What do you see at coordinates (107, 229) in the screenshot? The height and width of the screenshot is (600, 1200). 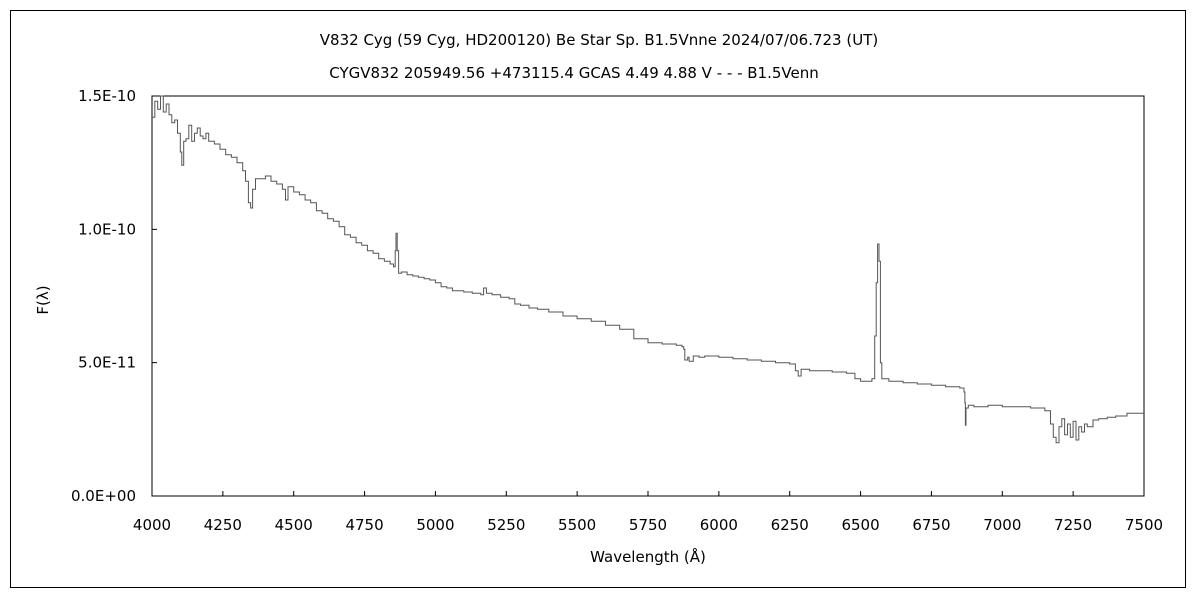 I see `y-tick-label: 1.0E-10` at bounding box center [107, 229].